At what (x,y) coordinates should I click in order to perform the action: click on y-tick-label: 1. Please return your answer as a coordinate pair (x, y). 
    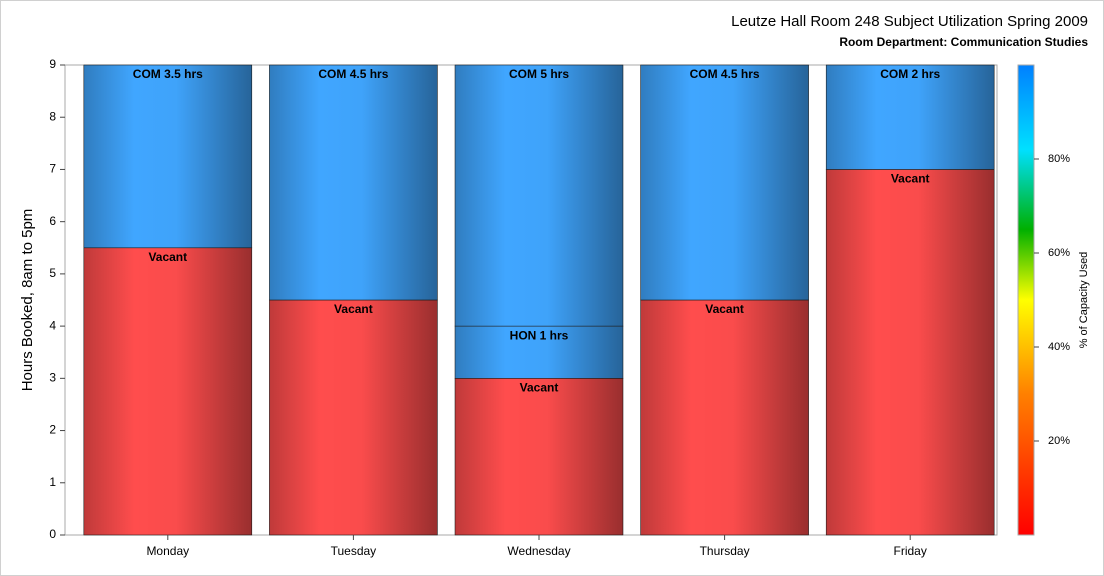
    Looking at the image, I should click on (52, 482).